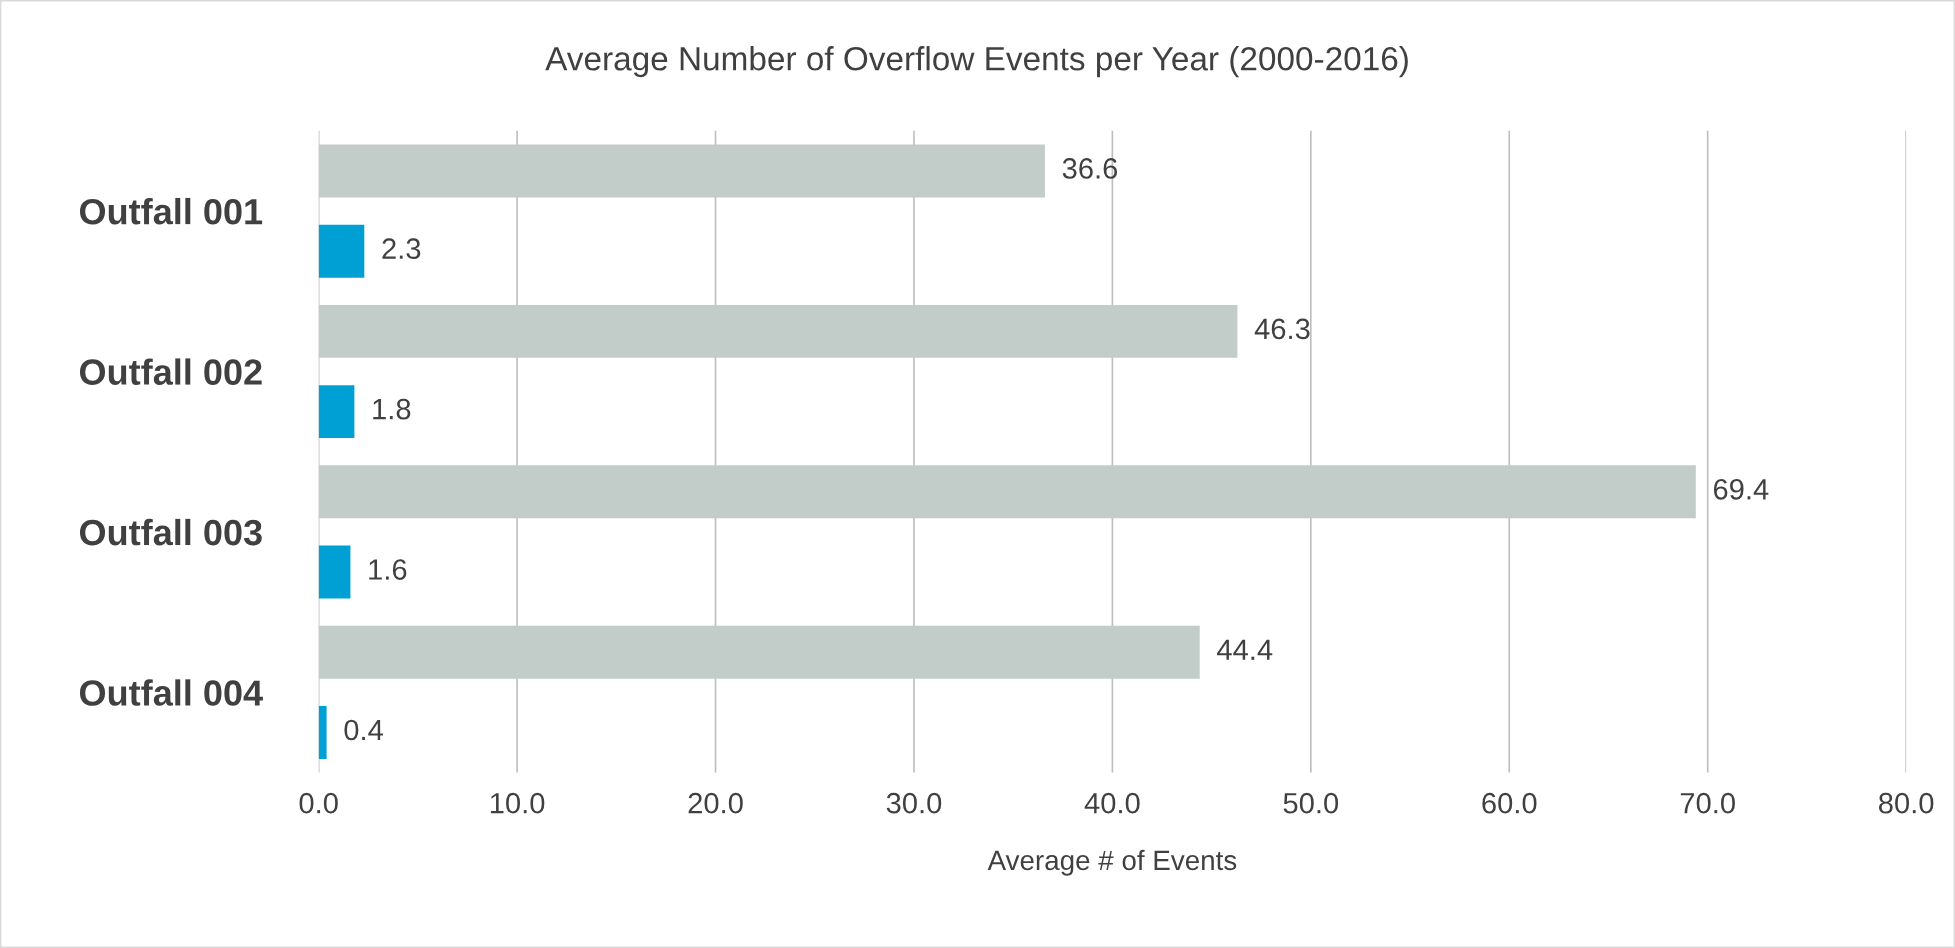 Image resolution: width=1955 pixels, height=948 pixels. Describe the element at coordinates (170, 532) in the screenshot. I see `y-tick-label: Outfall 003` at that location.